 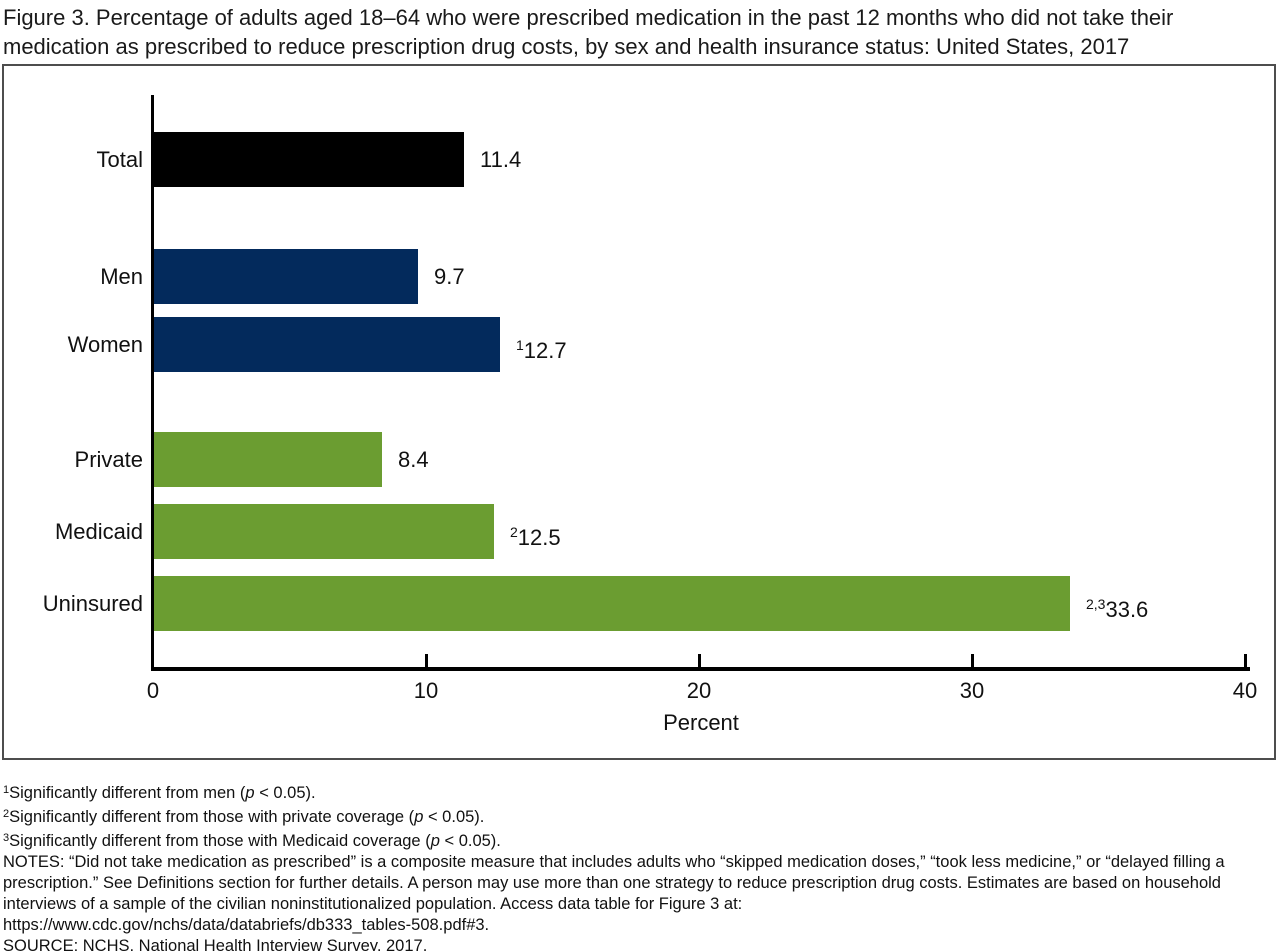 What do you see at coordinates (324, 531) in the screenshot?
I see `bar-medicaid` at bounding box center [324, 531].